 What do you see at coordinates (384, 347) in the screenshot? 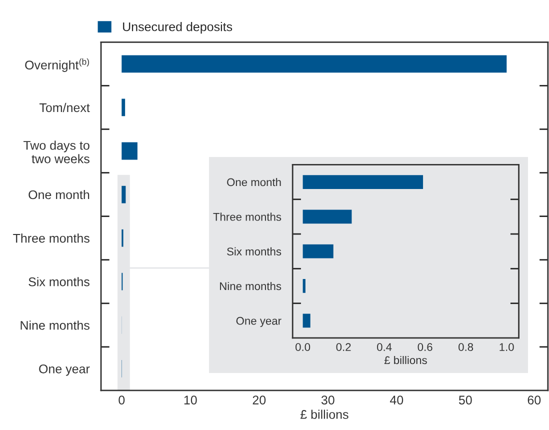
I see `x-tick-label: 0.4` at bounding box center [384, 347].